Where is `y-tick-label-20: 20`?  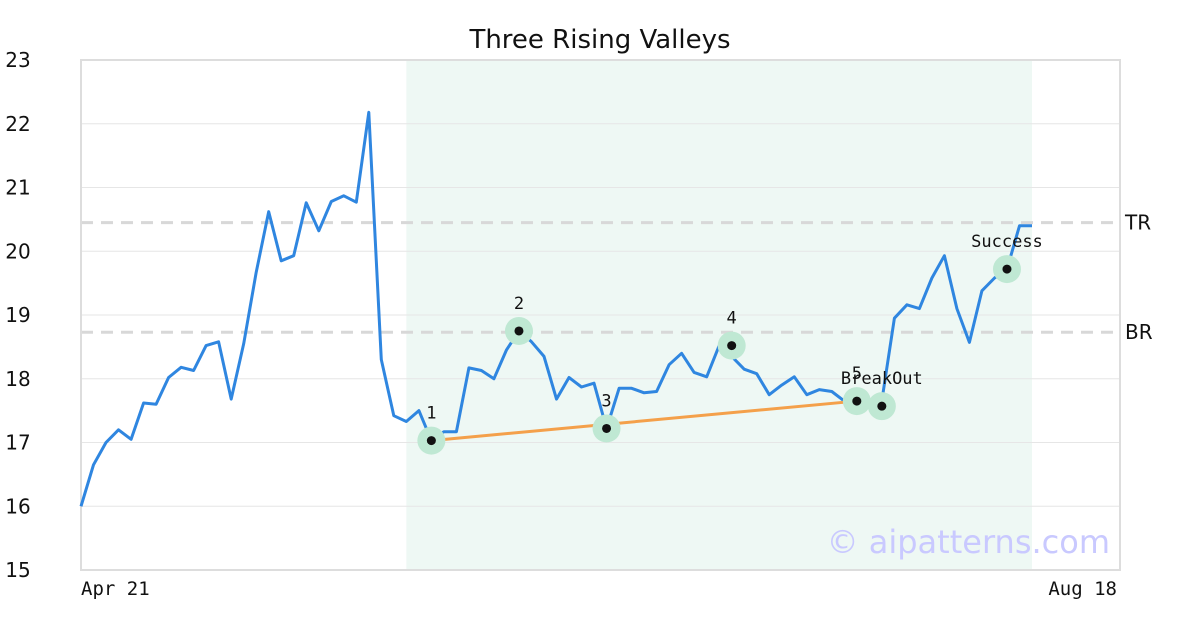 y-tick-label-20: 20 is located at coordinates (17, 251).